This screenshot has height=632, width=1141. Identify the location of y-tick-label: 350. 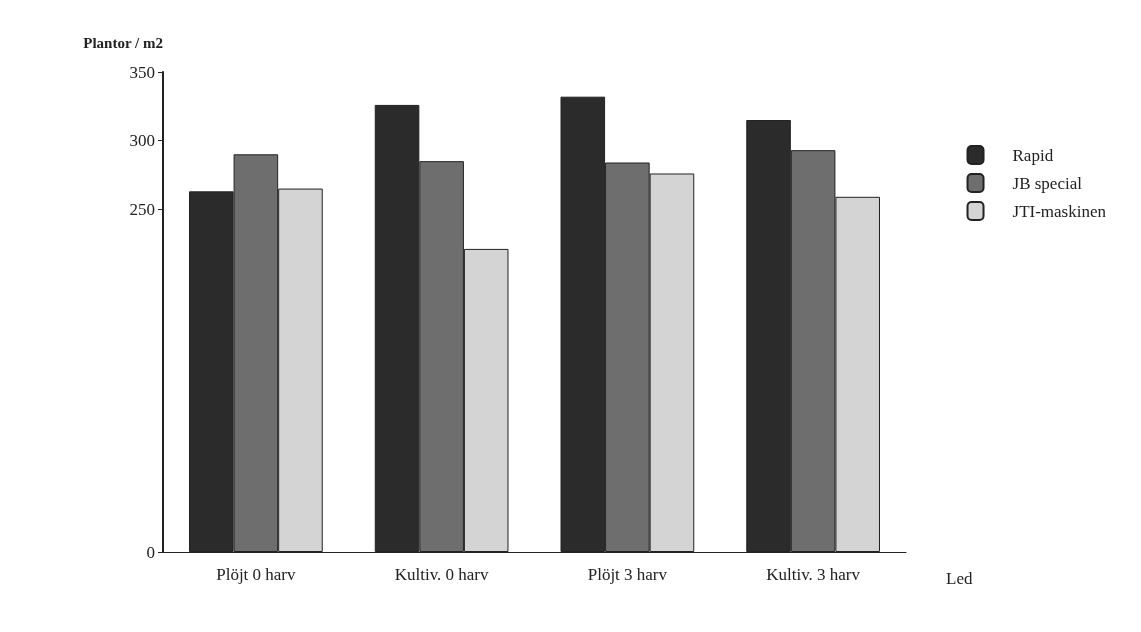
(142, 72).